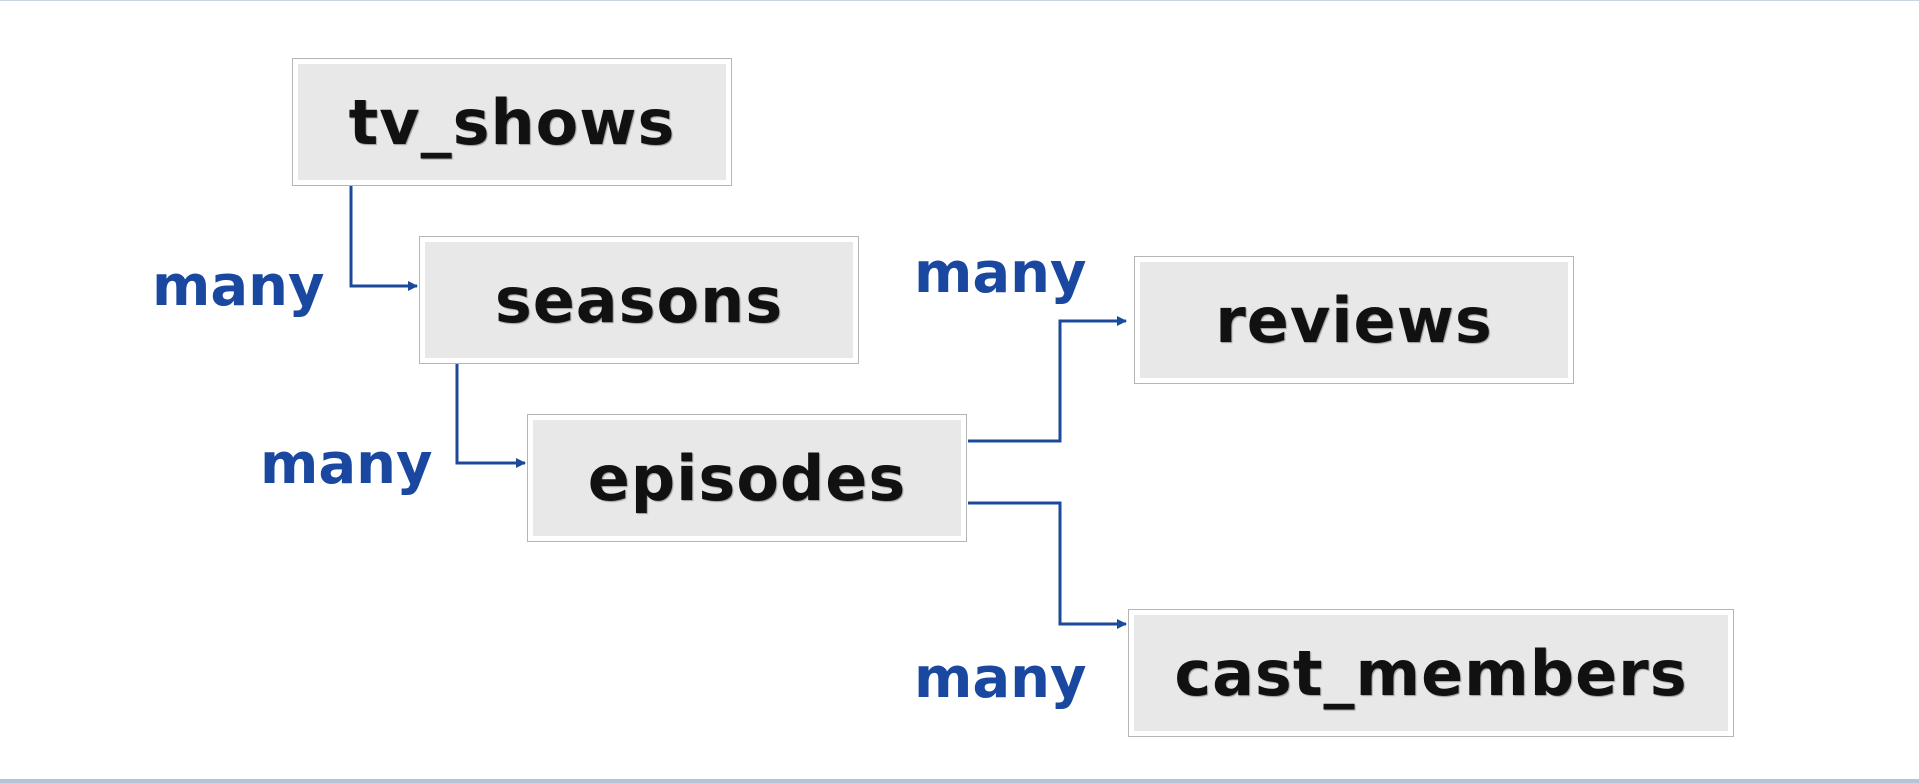 The image size is (1919, 783). I want to click on node-seasons: seasons, so click(639, 300).